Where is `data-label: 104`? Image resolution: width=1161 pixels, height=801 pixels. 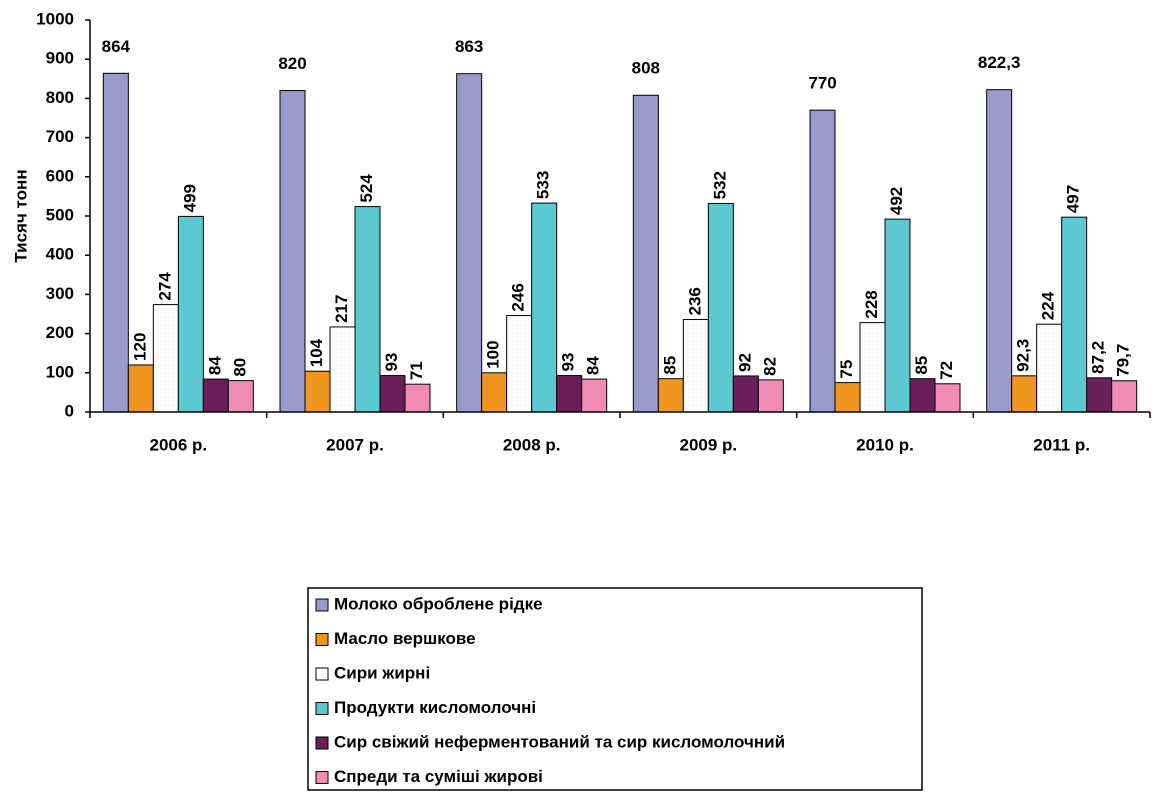 data-label: 104 is located at coordinates (316, 352).